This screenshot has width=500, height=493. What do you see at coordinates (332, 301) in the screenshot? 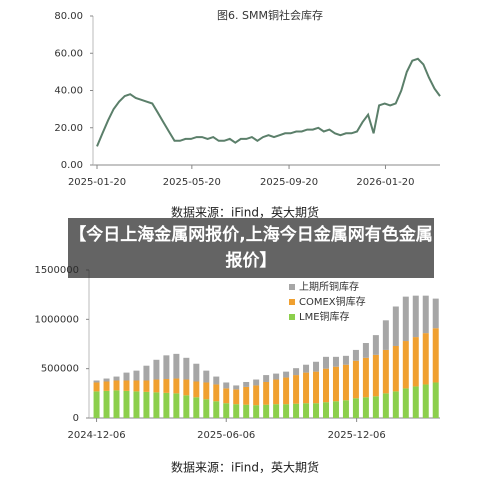
I see `legend-label: COMEX铜库存` at bounding box center [332, 301].